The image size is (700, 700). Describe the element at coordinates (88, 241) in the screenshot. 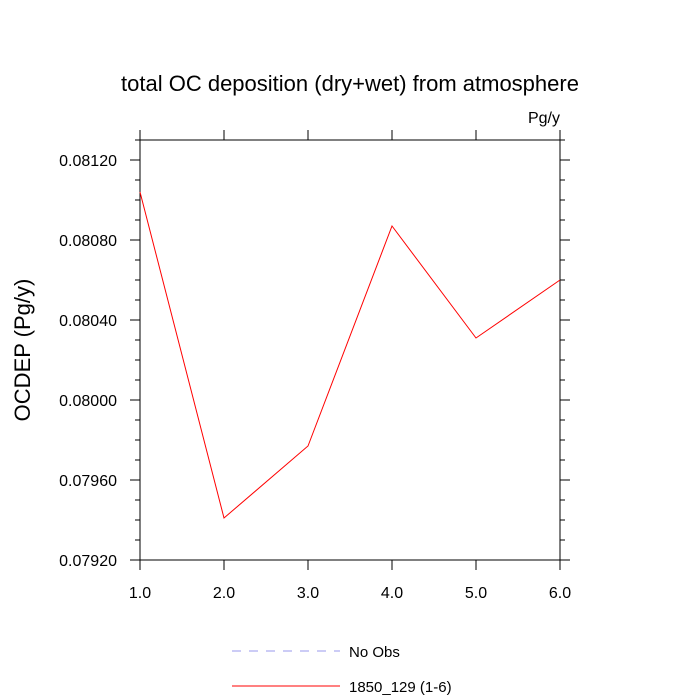

I see `y-tick-label: 0.08080` at that location.